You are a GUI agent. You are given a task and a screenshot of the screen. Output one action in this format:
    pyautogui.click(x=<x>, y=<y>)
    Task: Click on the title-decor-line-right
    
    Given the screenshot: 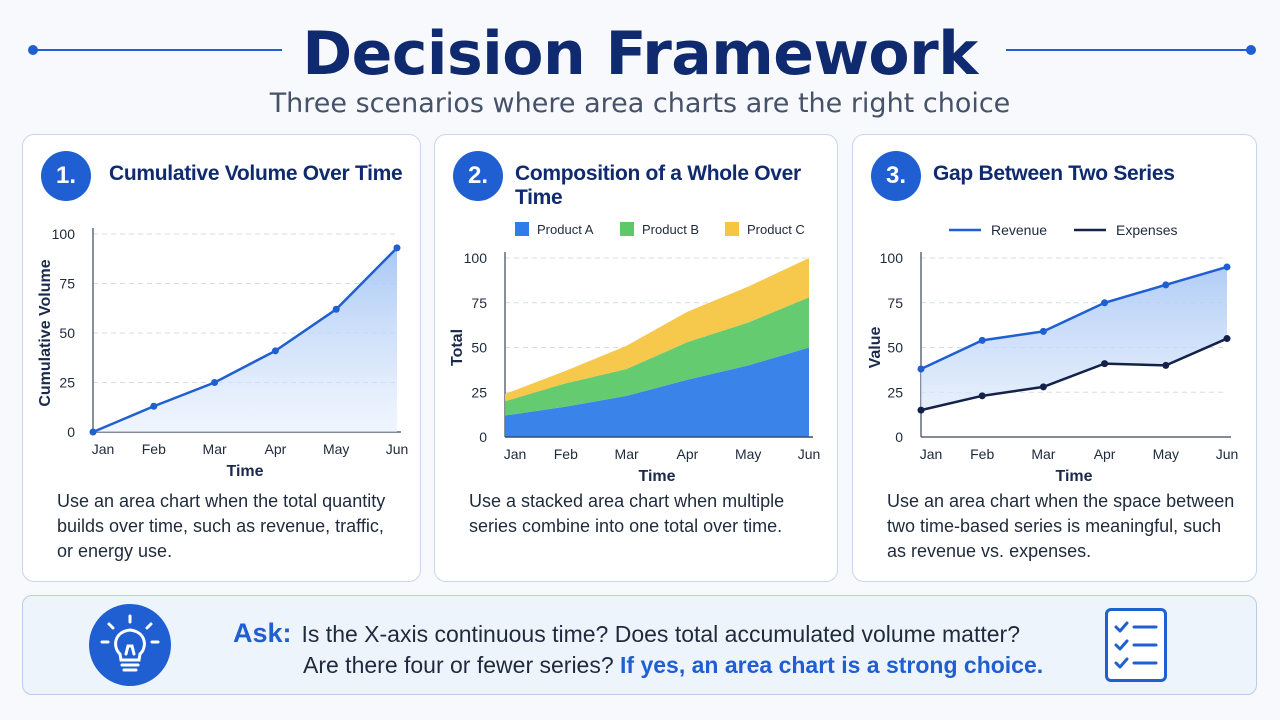 What is the action you would take?
    pyautogui.click(x=1128, y=50)
    